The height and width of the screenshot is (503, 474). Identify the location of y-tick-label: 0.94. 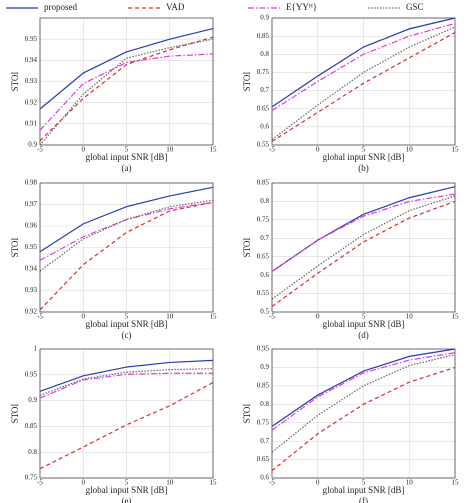
(31, 269).